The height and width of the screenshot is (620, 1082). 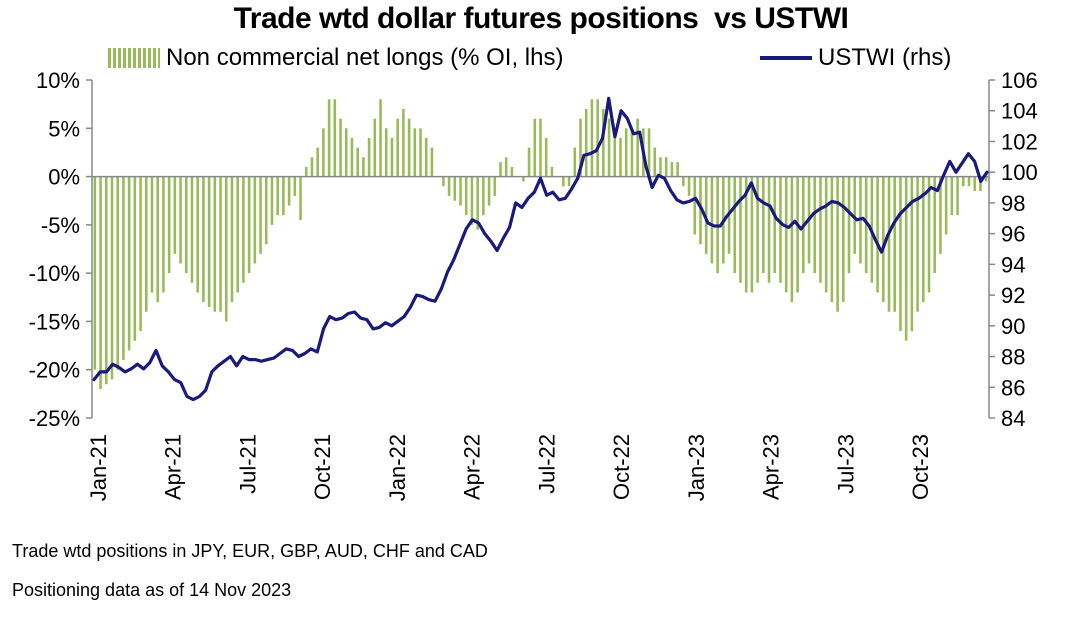 I want to click on x-axis-tick-label: Jul-22, so click(x=547, y=464).